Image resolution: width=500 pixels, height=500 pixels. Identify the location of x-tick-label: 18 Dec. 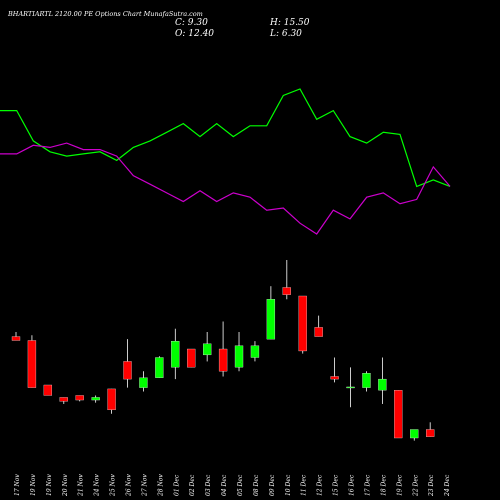
(383, 485).